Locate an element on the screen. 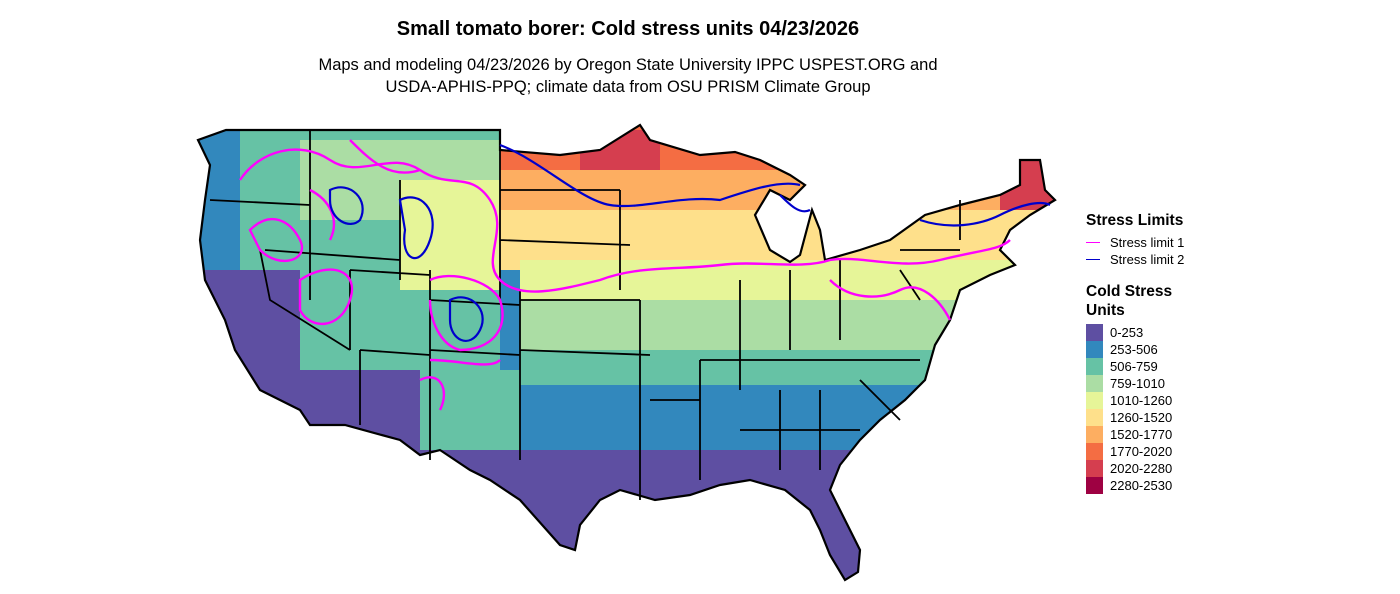 The height and width of the screenshot is (594, 1400). legend-item-bin: 1260-1520 is located at coordinates (1236, 417).